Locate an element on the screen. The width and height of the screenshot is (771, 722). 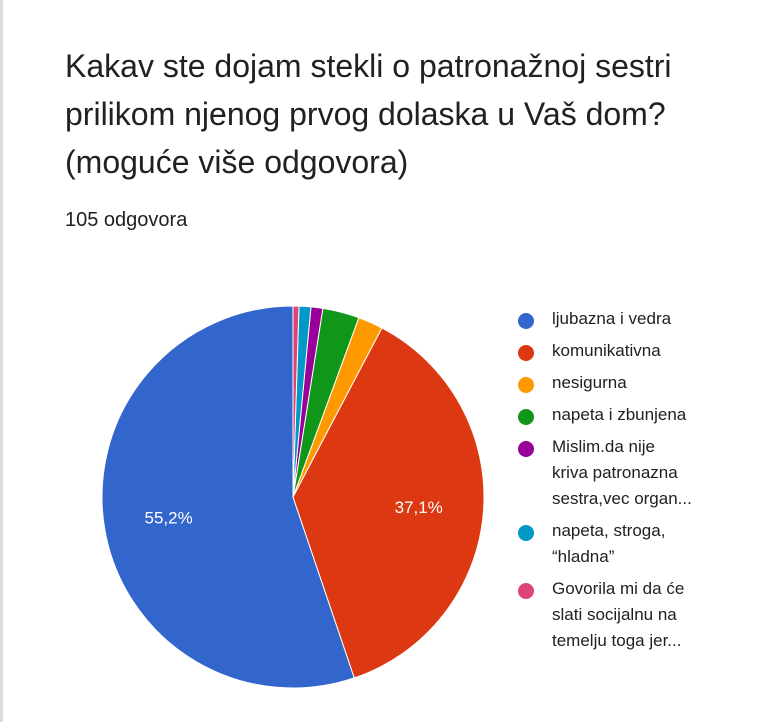
response-count: 105 odgovora is located at coordinates (126, 220).